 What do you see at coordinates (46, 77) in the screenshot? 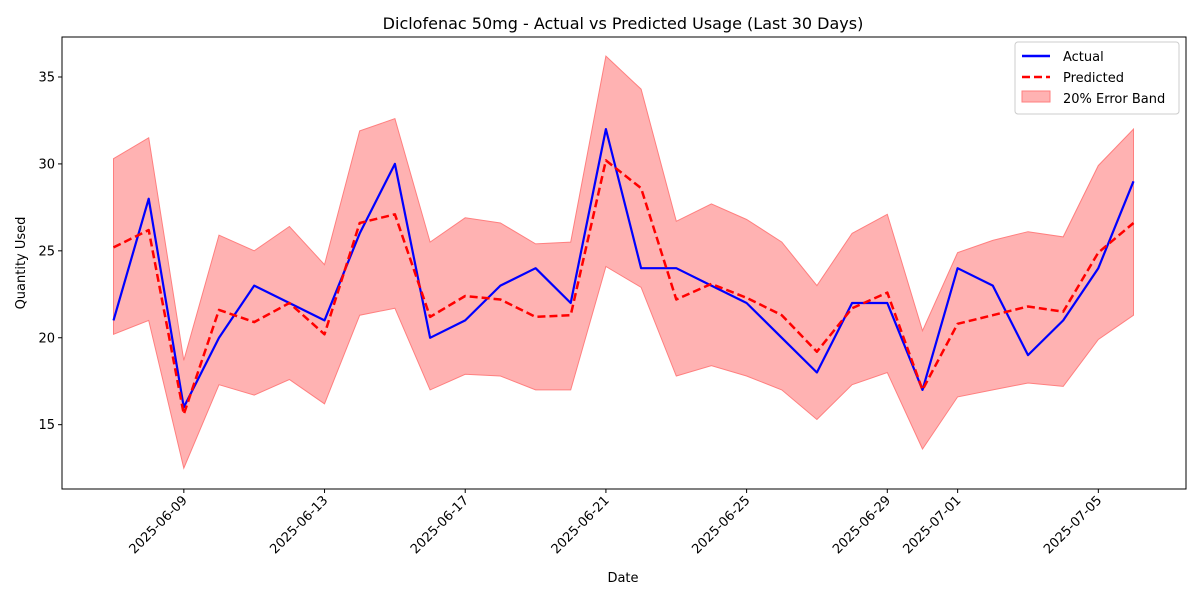
I see `y-tick-label: 35` at bounding box center [46, 77].